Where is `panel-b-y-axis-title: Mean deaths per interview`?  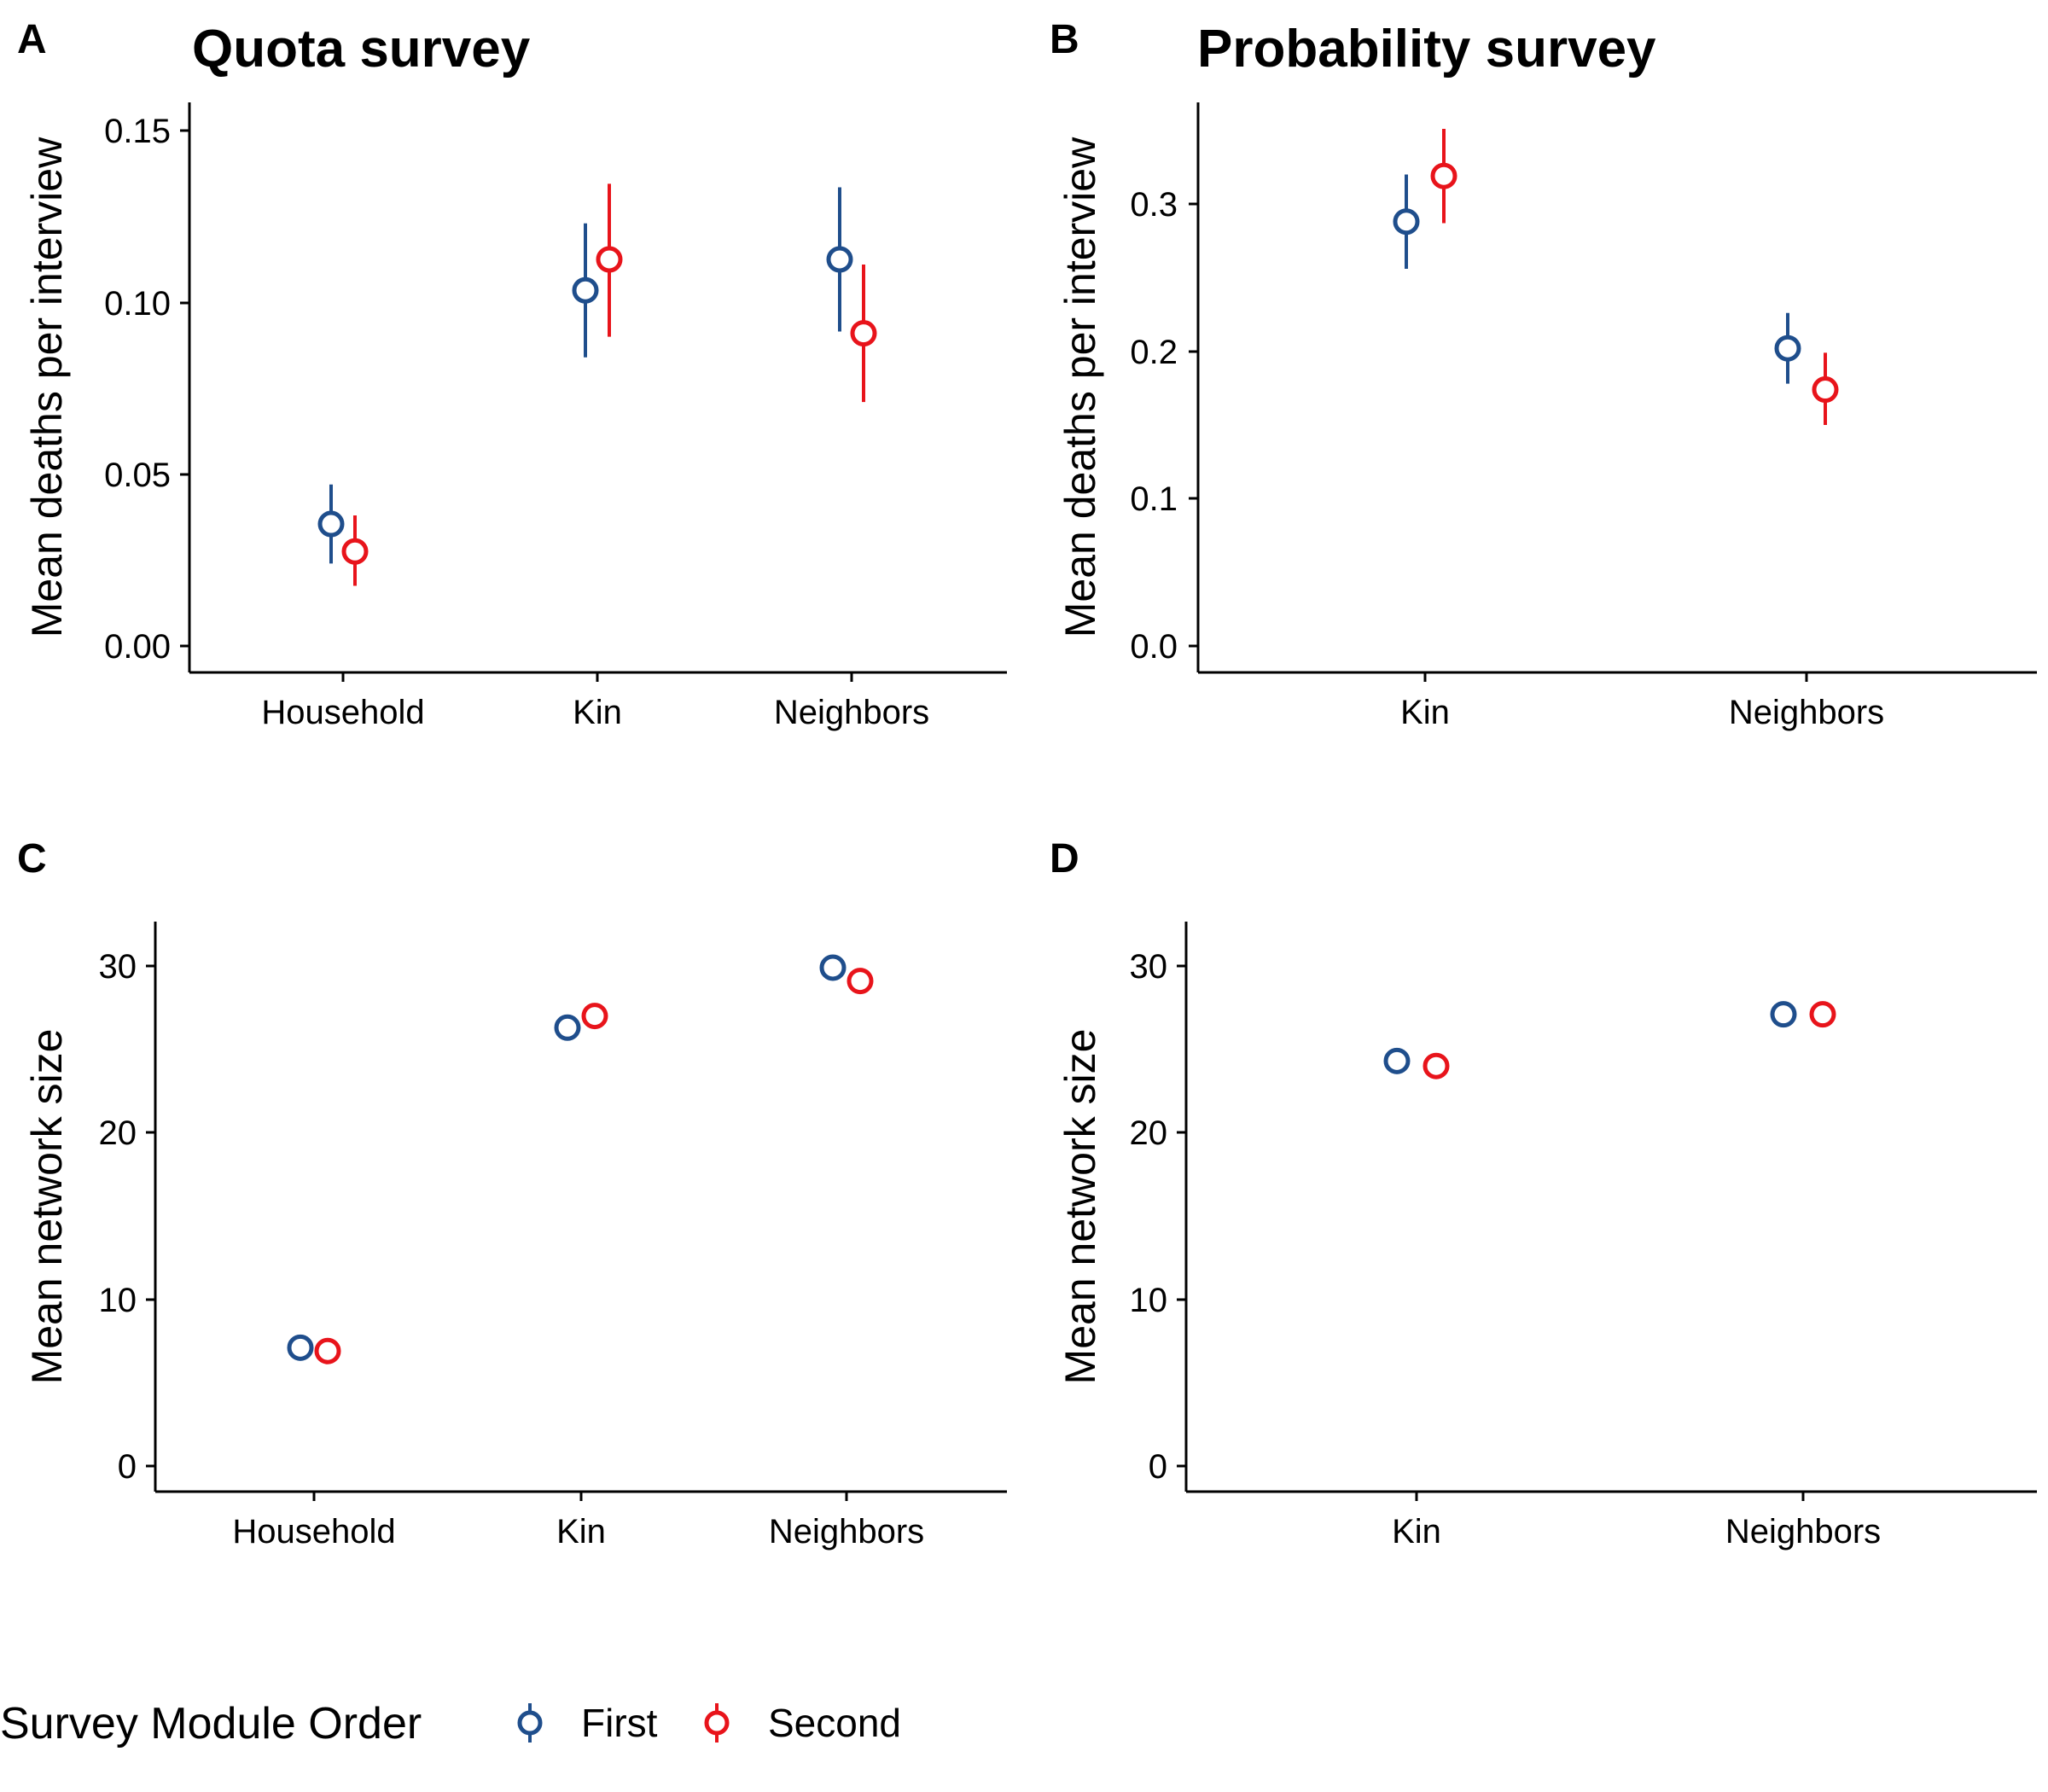 panel-b-y-axis-title: Mean deaths per interview is located at coordinates (1080, 387).